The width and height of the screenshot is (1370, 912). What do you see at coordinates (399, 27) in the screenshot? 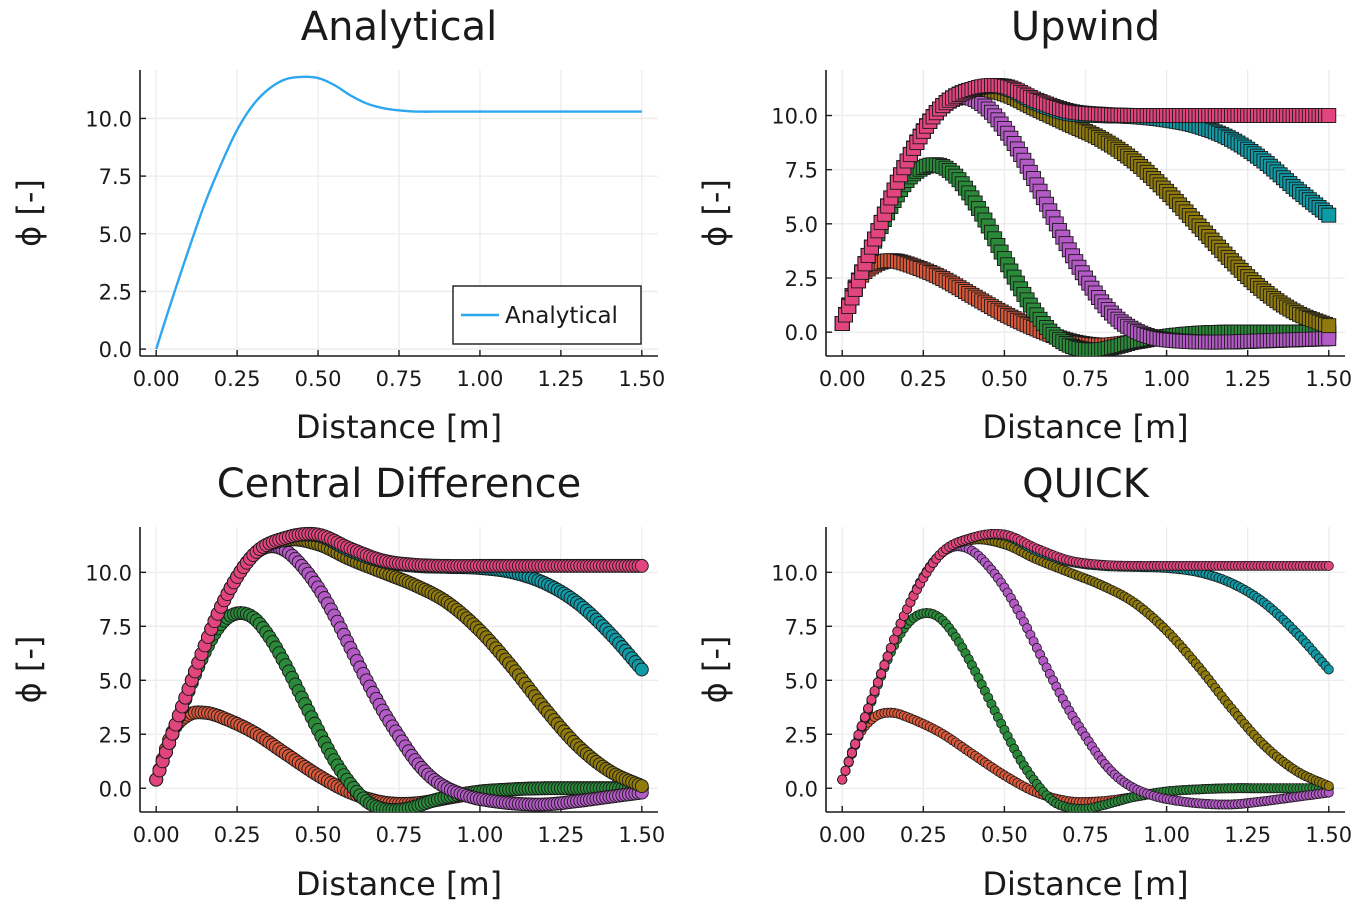
I see `subplot-title: Analytical` at bounding box center [399, 27].